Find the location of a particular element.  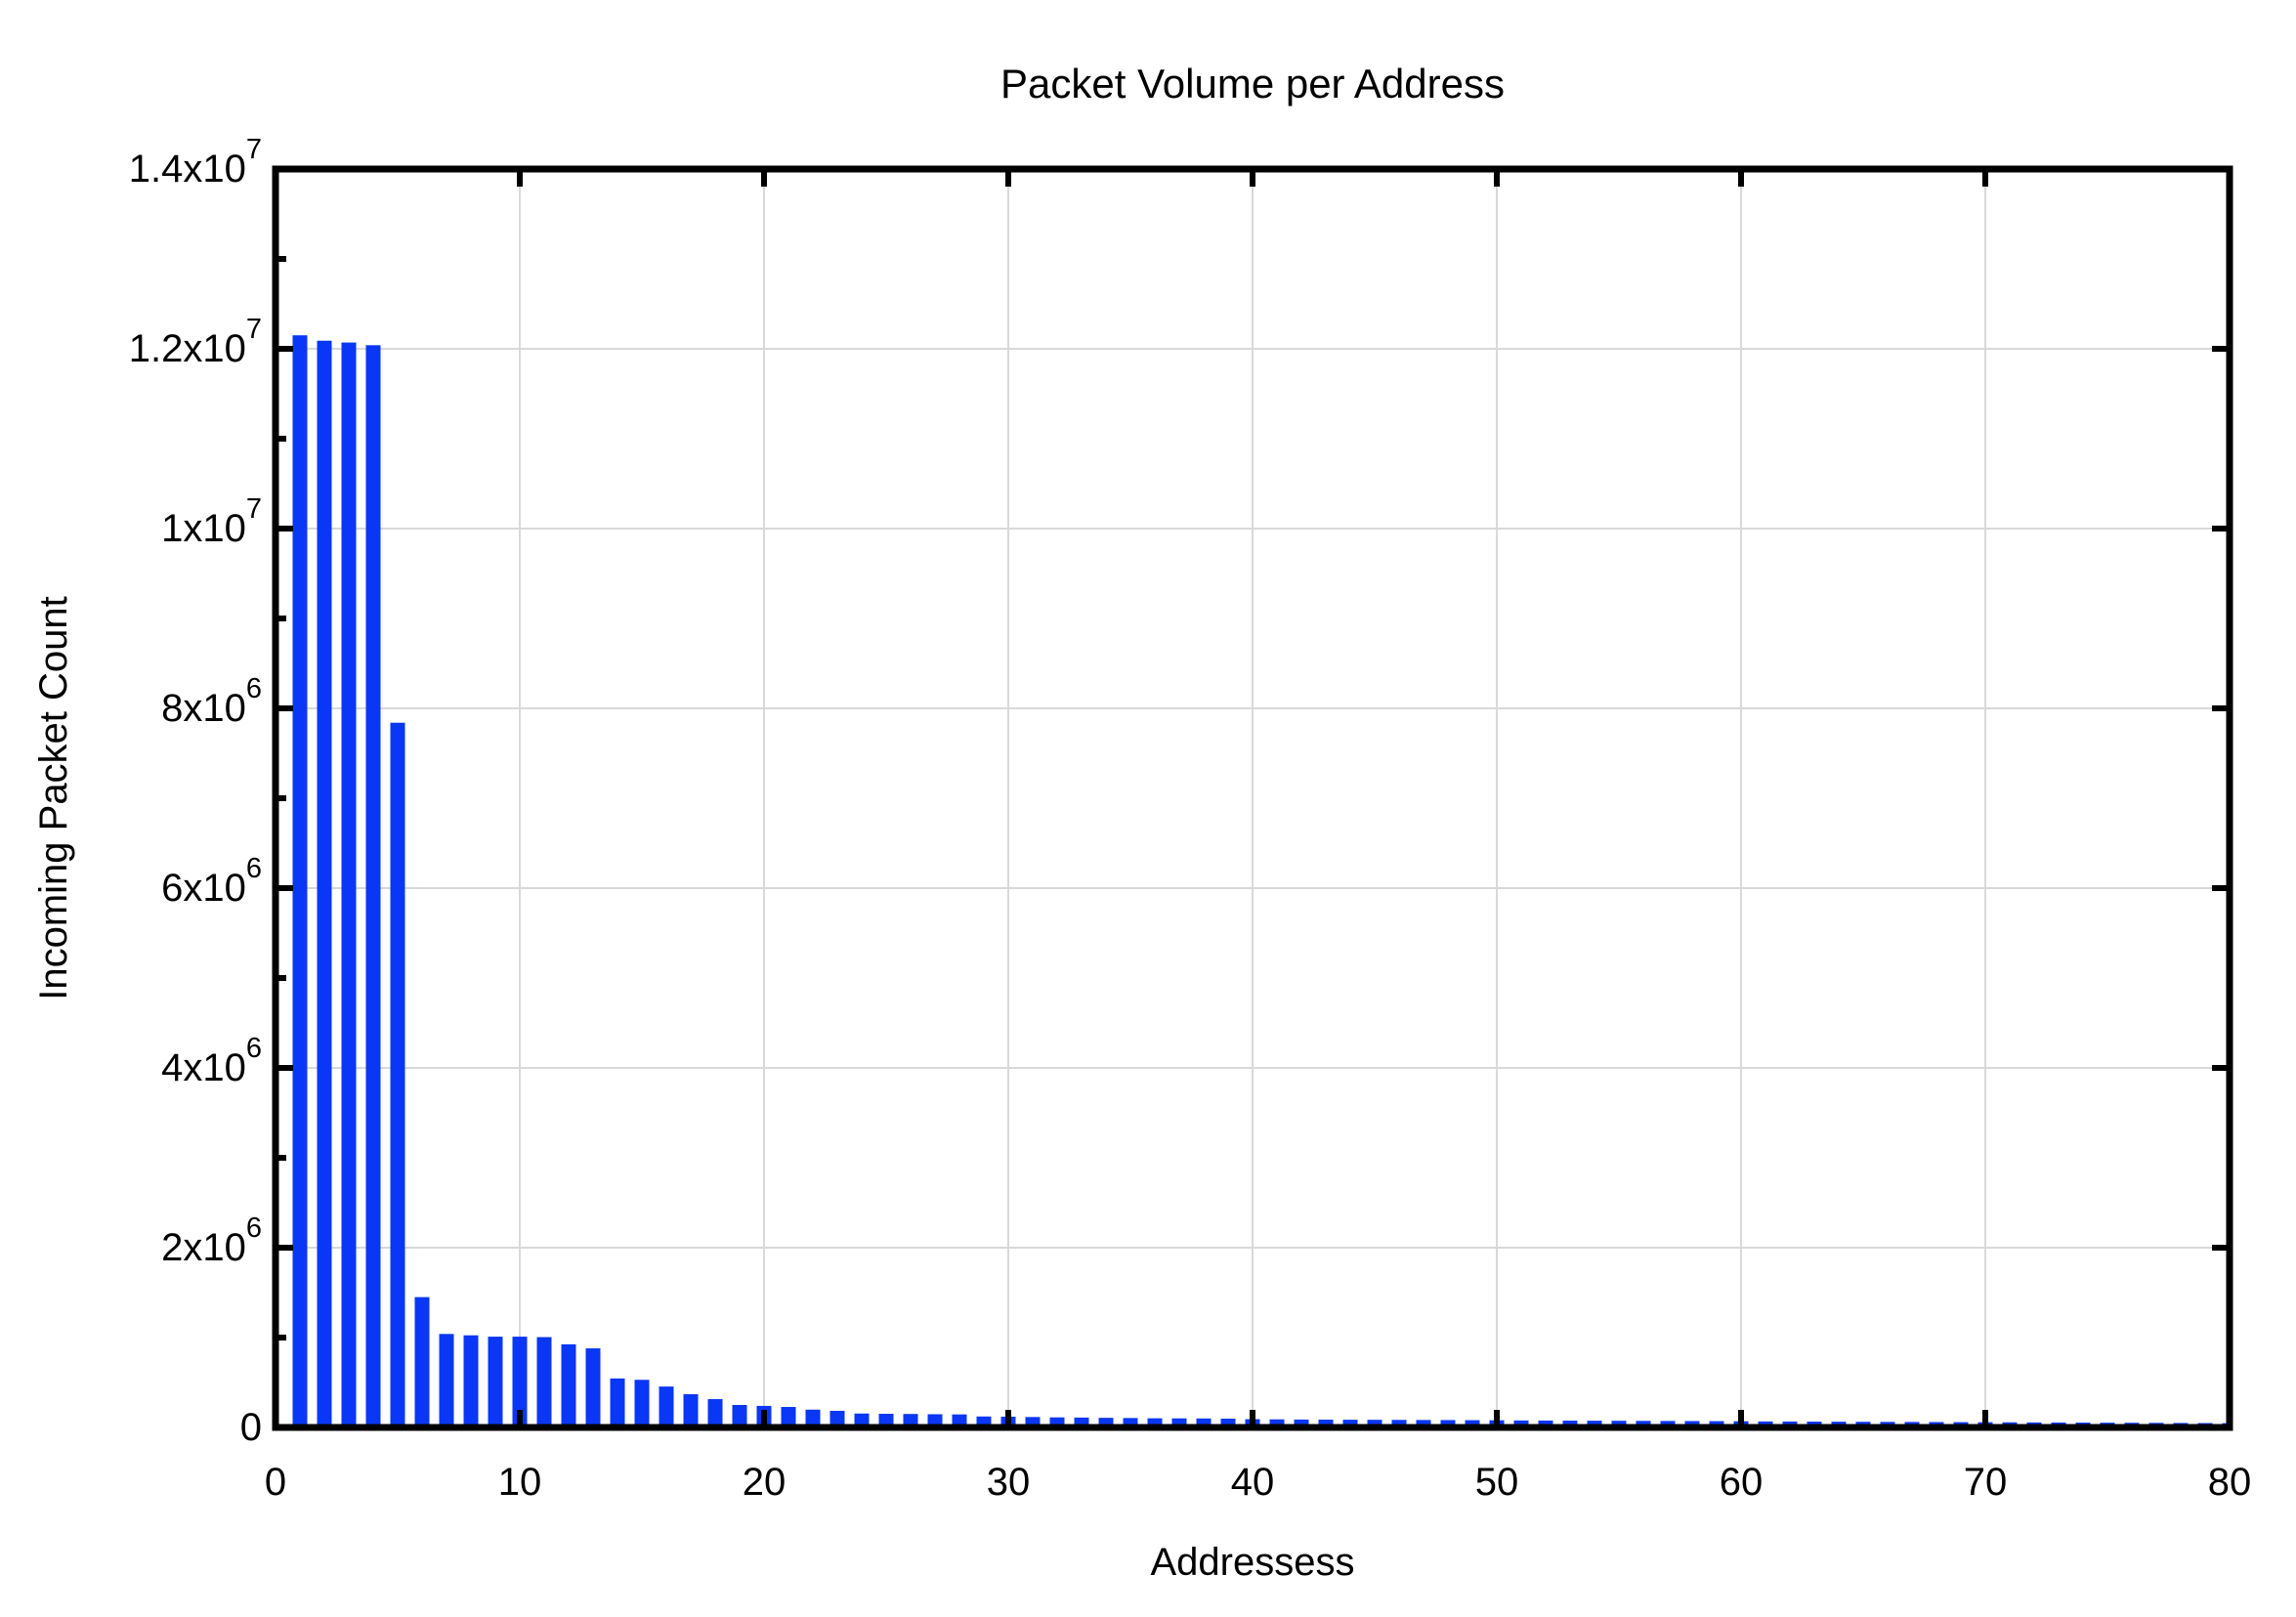

x-tick-label: 0 is located at coordinates (276, 1482).